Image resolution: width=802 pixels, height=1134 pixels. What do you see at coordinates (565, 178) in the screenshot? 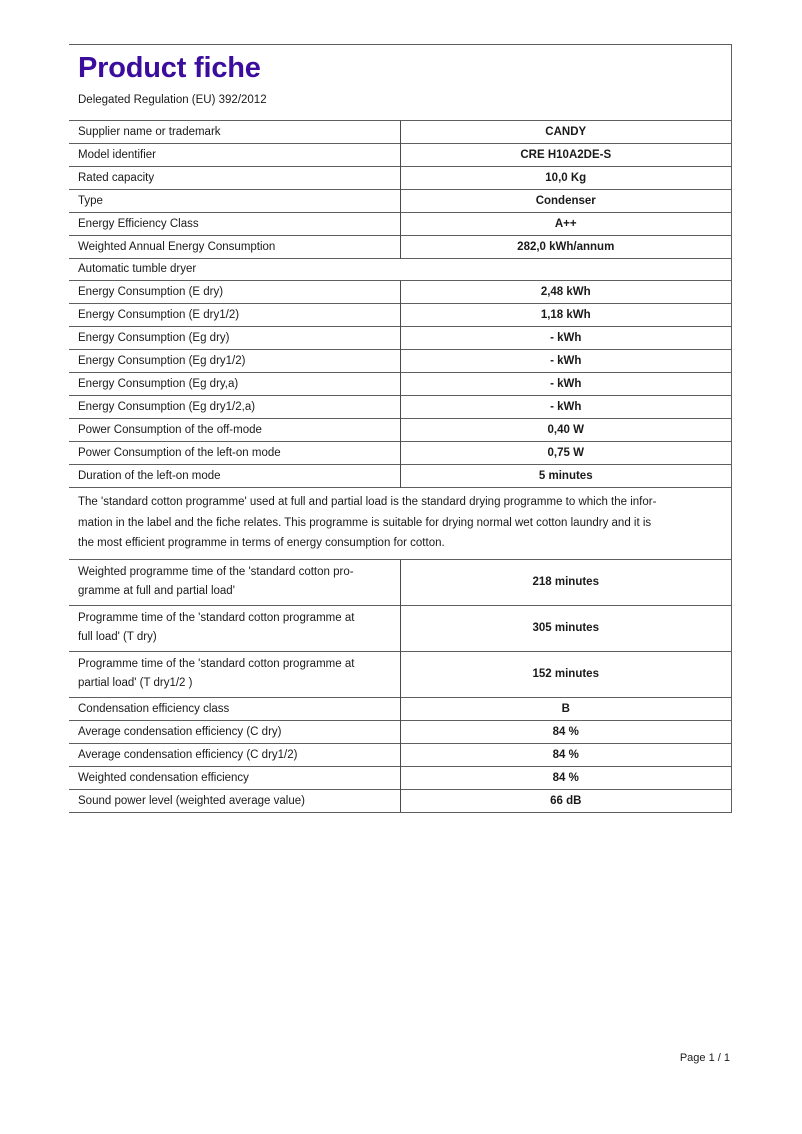
I see `row-value: 10,0 Kg` at bounding box center [565, 178].